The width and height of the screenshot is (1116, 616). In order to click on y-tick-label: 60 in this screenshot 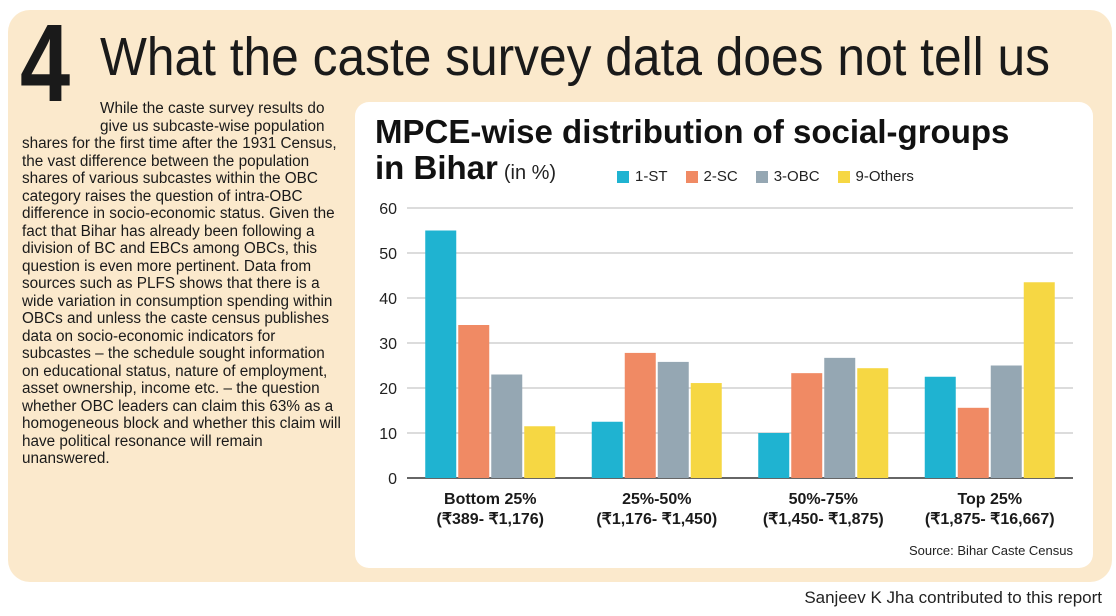, I will do `click(388, 209)`.